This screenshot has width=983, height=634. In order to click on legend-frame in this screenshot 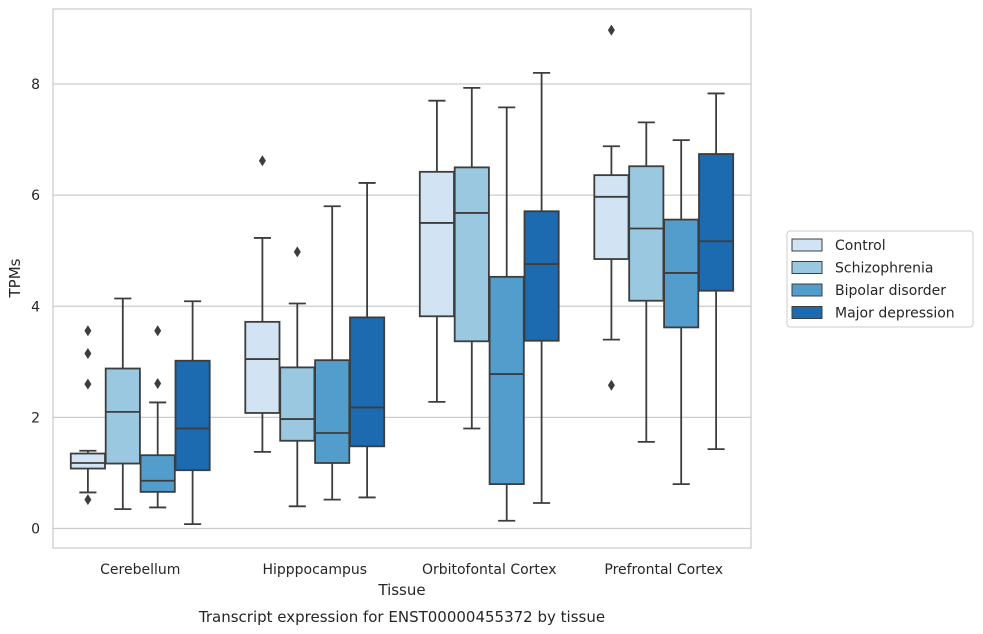, I will do `click(880, 279)`.